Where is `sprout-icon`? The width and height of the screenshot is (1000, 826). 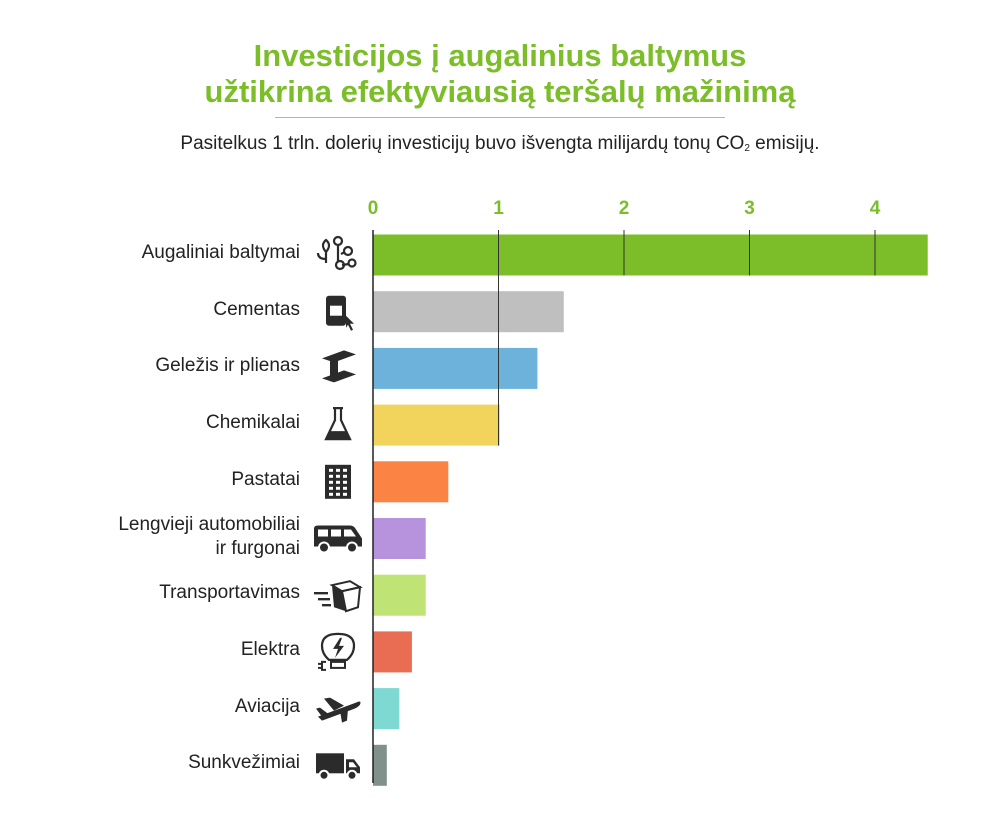 sprout-icon is located at coordinates (336, 253).